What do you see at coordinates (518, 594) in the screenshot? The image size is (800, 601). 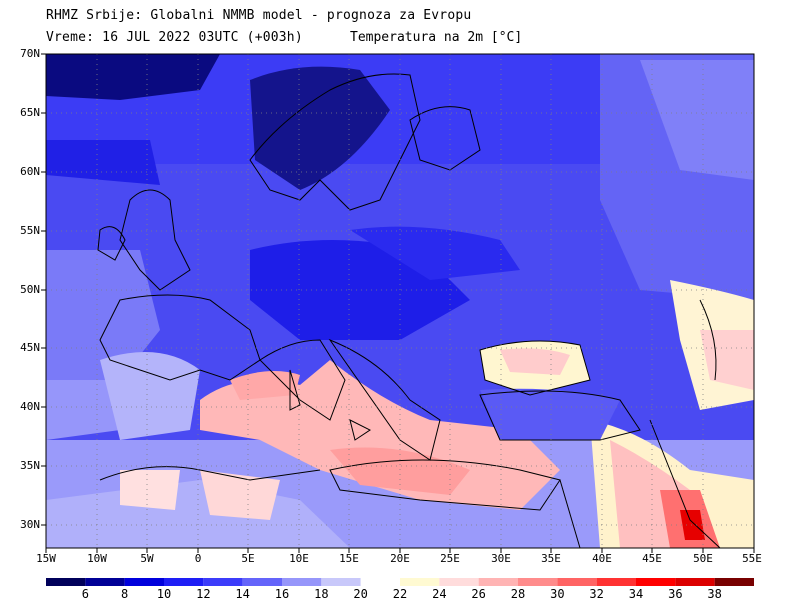 I see `colorbar-label: 28` at bounding box center [518, 594].